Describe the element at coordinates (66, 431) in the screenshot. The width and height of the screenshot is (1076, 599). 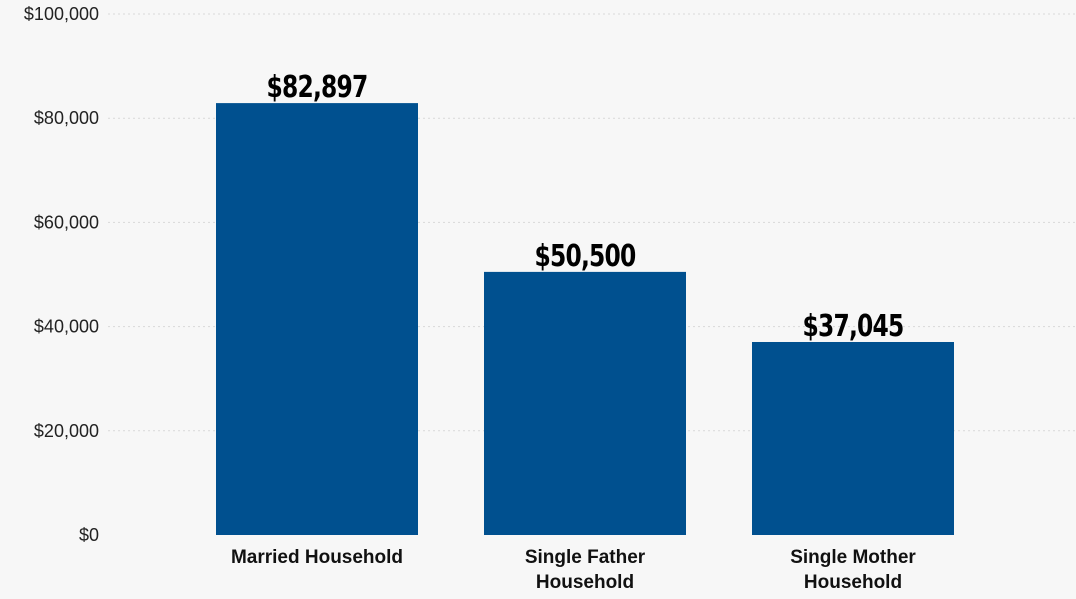
I see `y-tick-label: $20,000` at that location.